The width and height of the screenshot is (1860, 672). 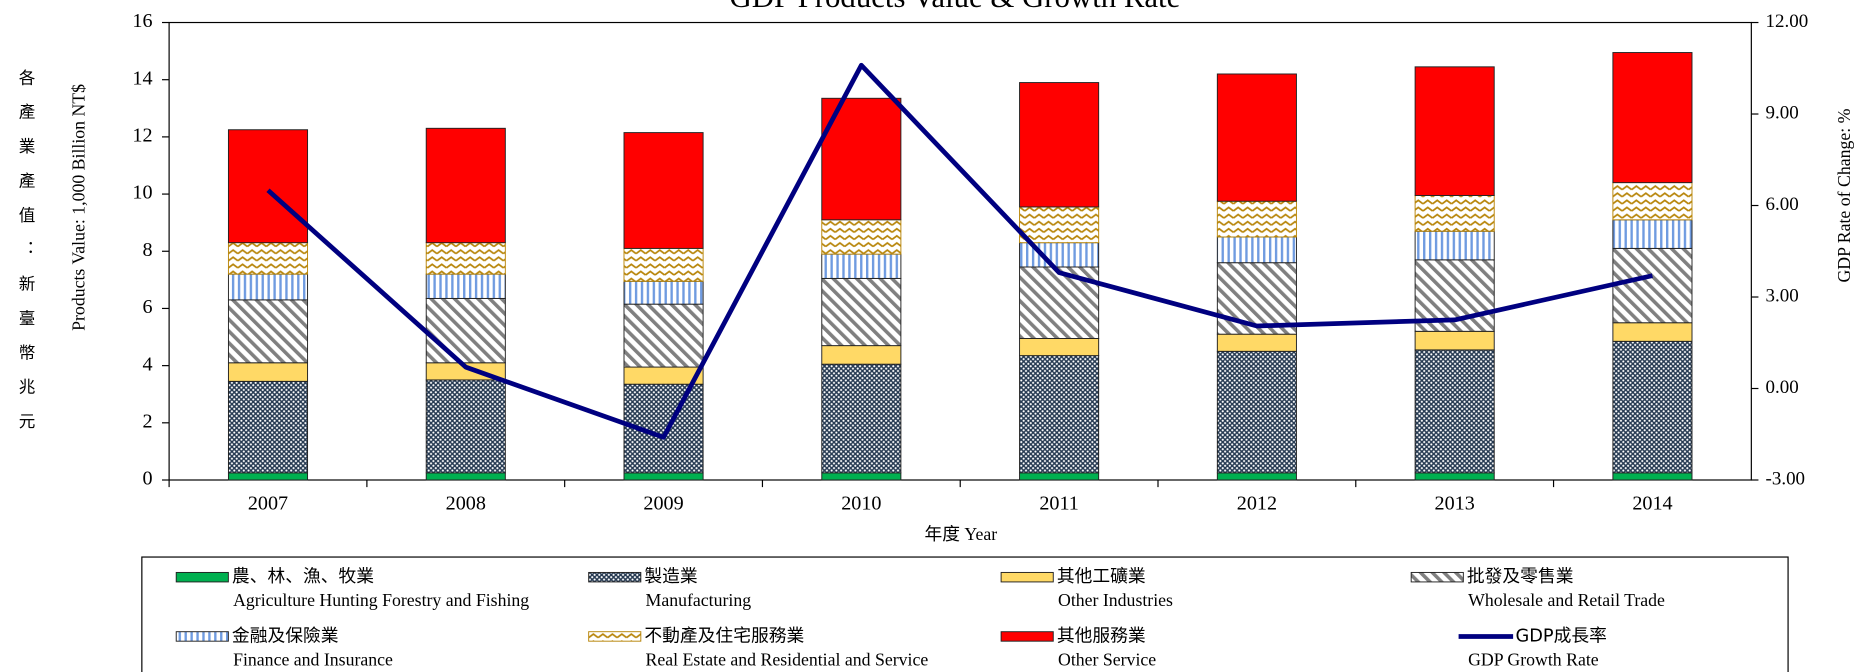 I want to click on x-tick-label: 2010, so click(x=861, y=504).